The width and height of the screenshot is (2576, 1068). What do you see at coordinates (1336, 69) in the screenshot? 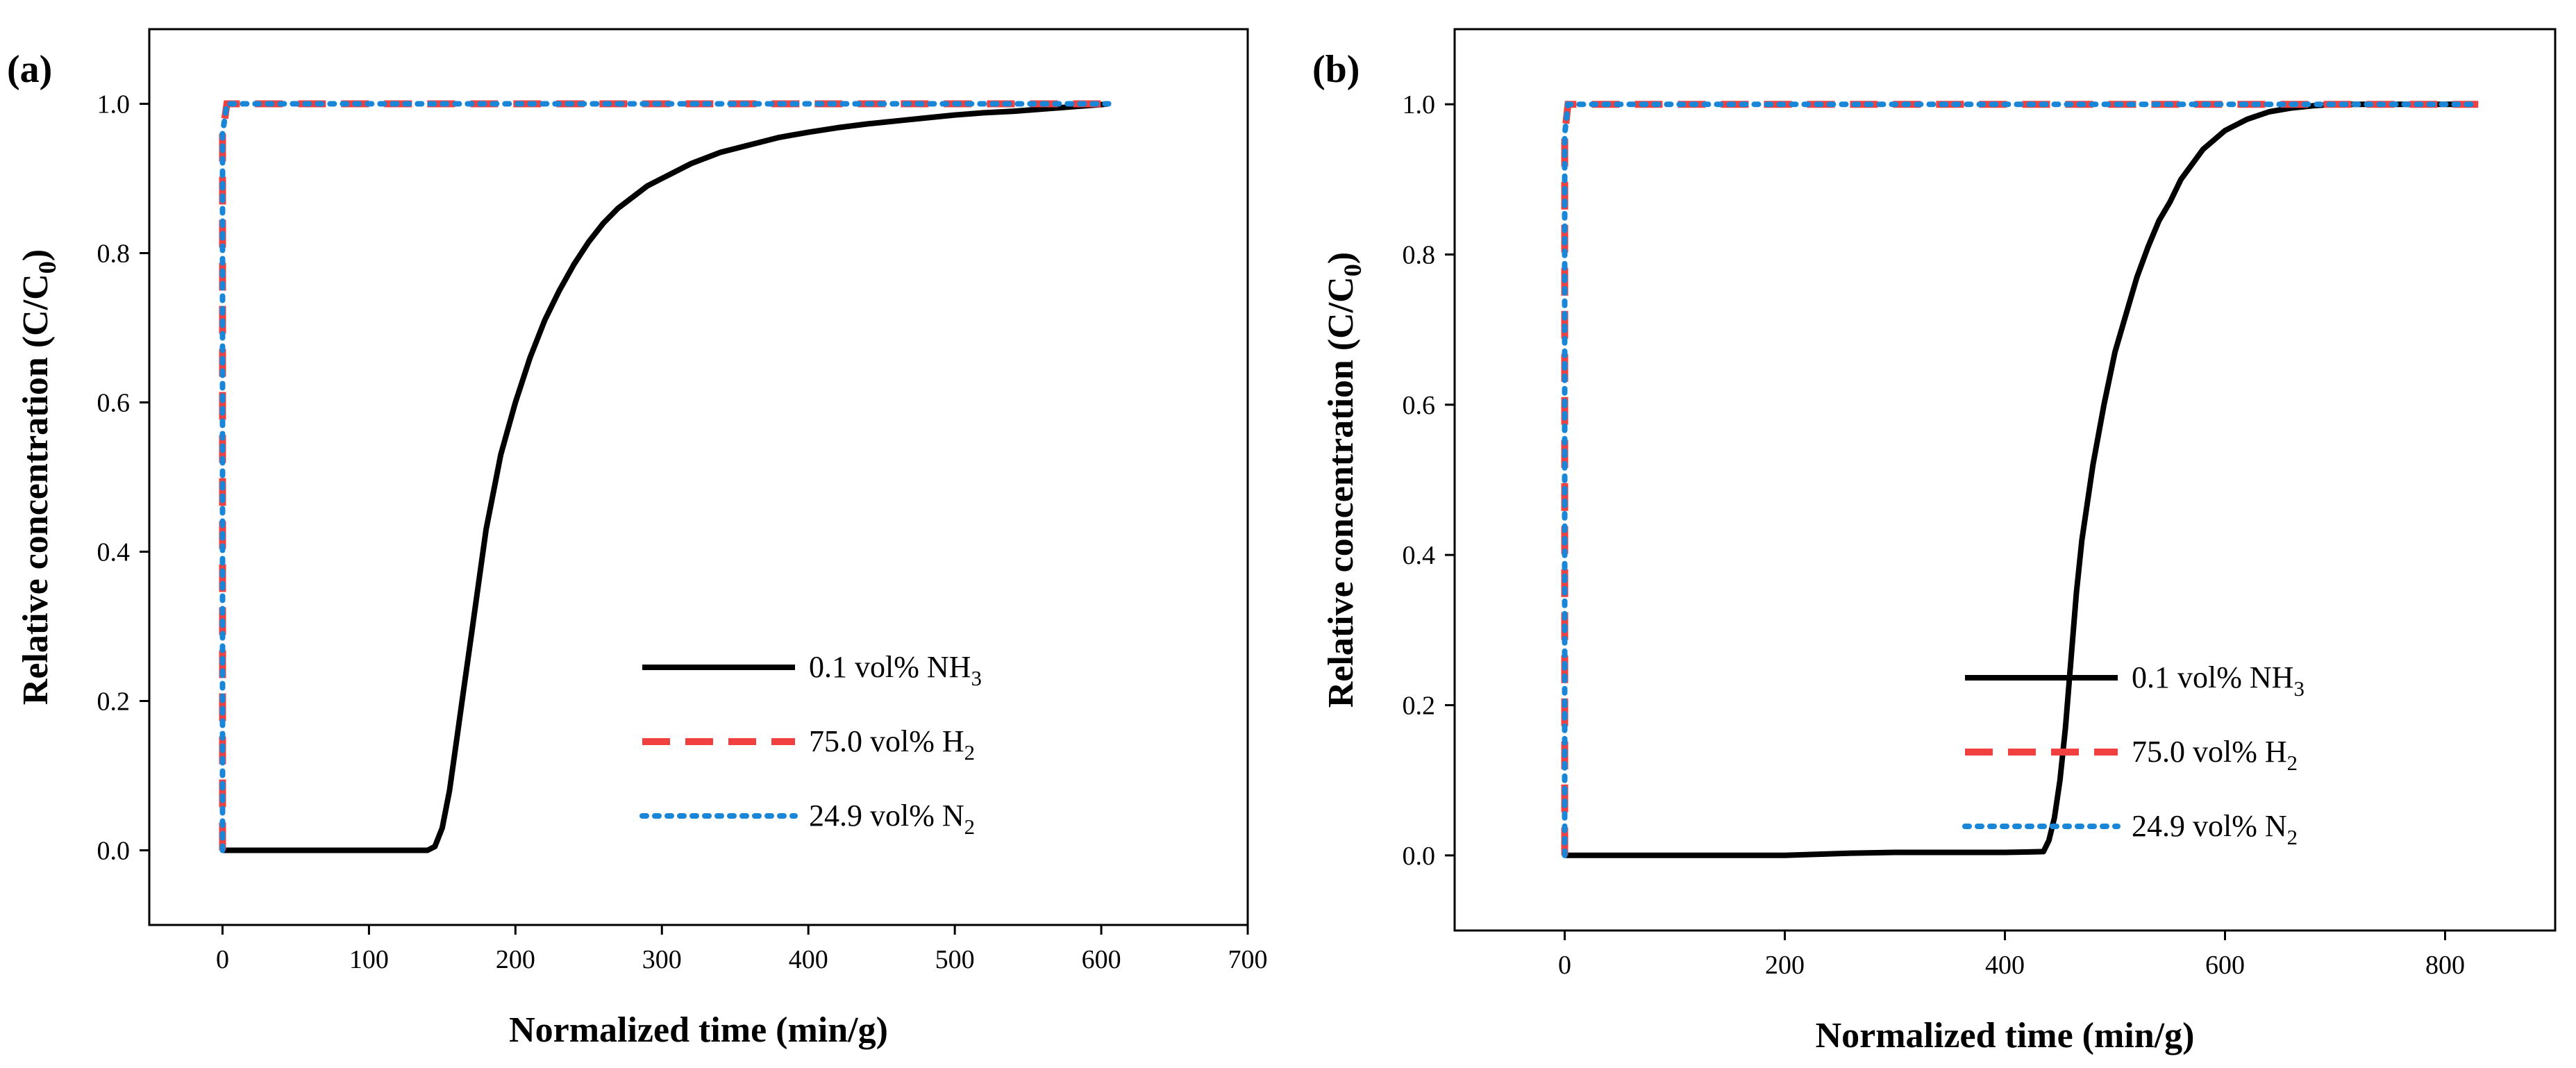
I see `panel-label: (b)` at bounding box center [1336, 69].